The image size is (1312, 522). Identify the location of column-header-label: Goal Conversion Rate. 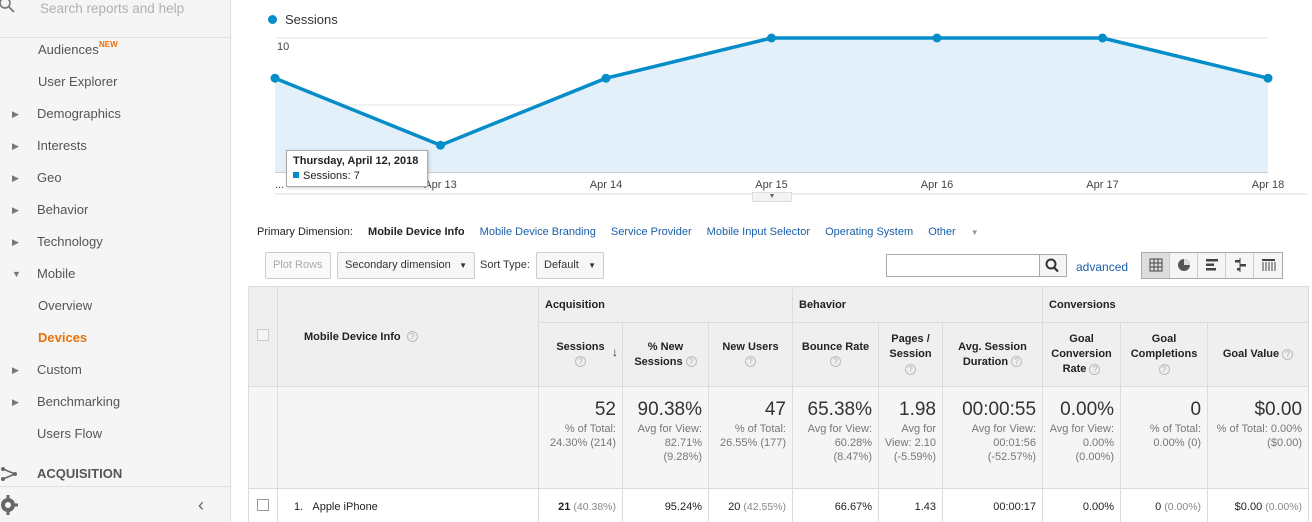
(1081, 354).